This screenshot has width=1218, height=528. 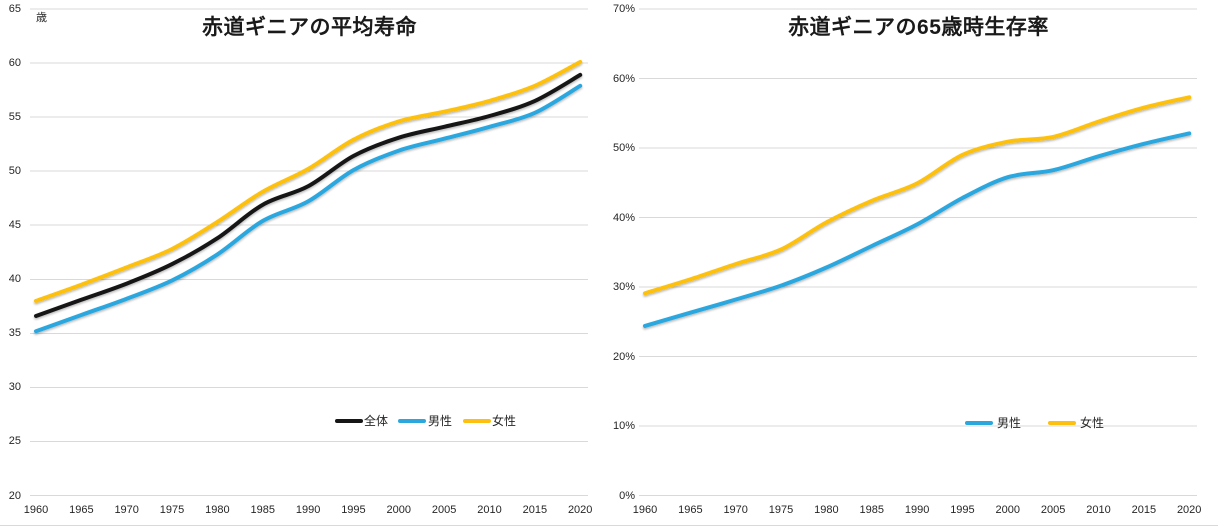 What do you see at coordinates (14, 171) in the screenshot?
I see `y-tick-label: 50` at bounding box center [14, 171].